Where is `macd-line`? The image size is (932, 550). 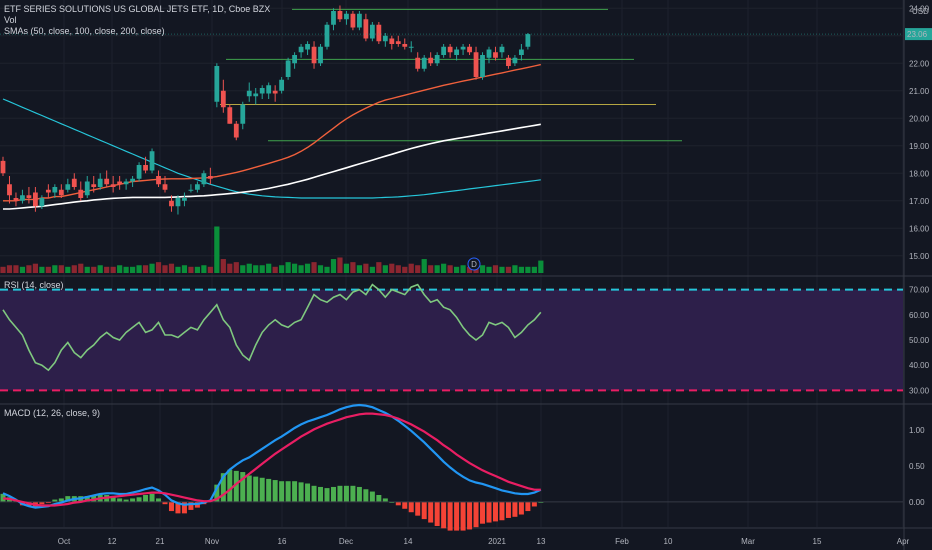 macd-line is located at coordinates (272, 456).